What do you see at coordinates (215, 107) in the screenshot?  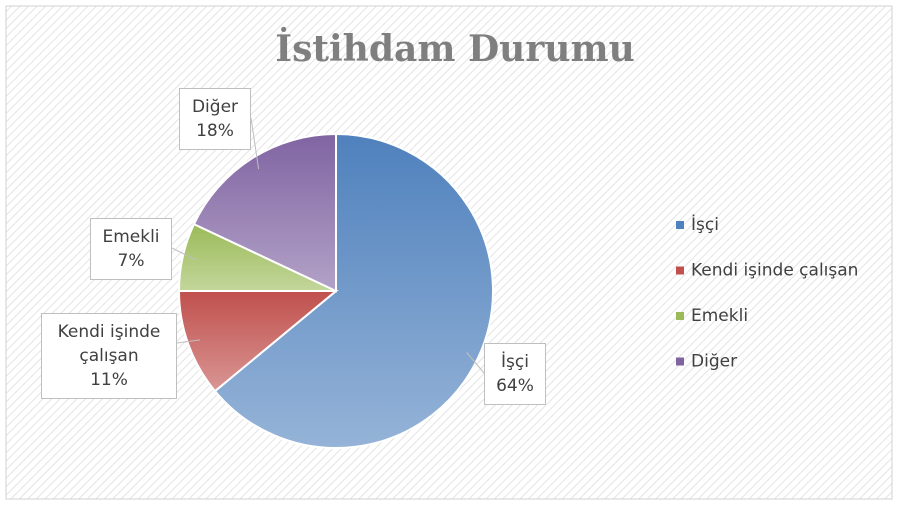 I see `label-category: Diğer` at bounding box center [215, 107].